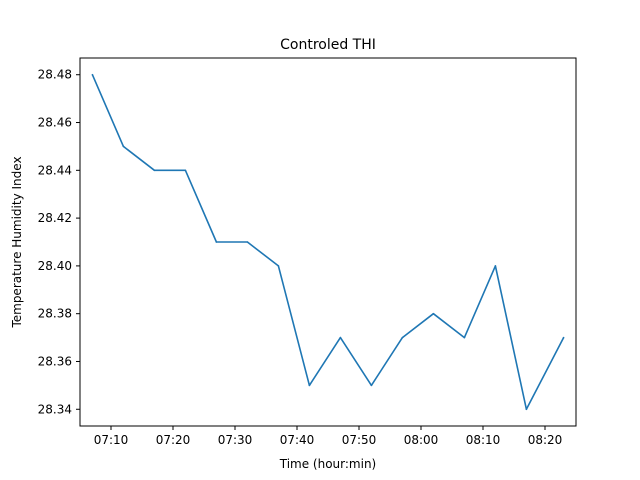  What do you see at coordinates (173, 440) in the screenshot?
I see `x-tick-label: 07:20` at bounding box center [173, 440].